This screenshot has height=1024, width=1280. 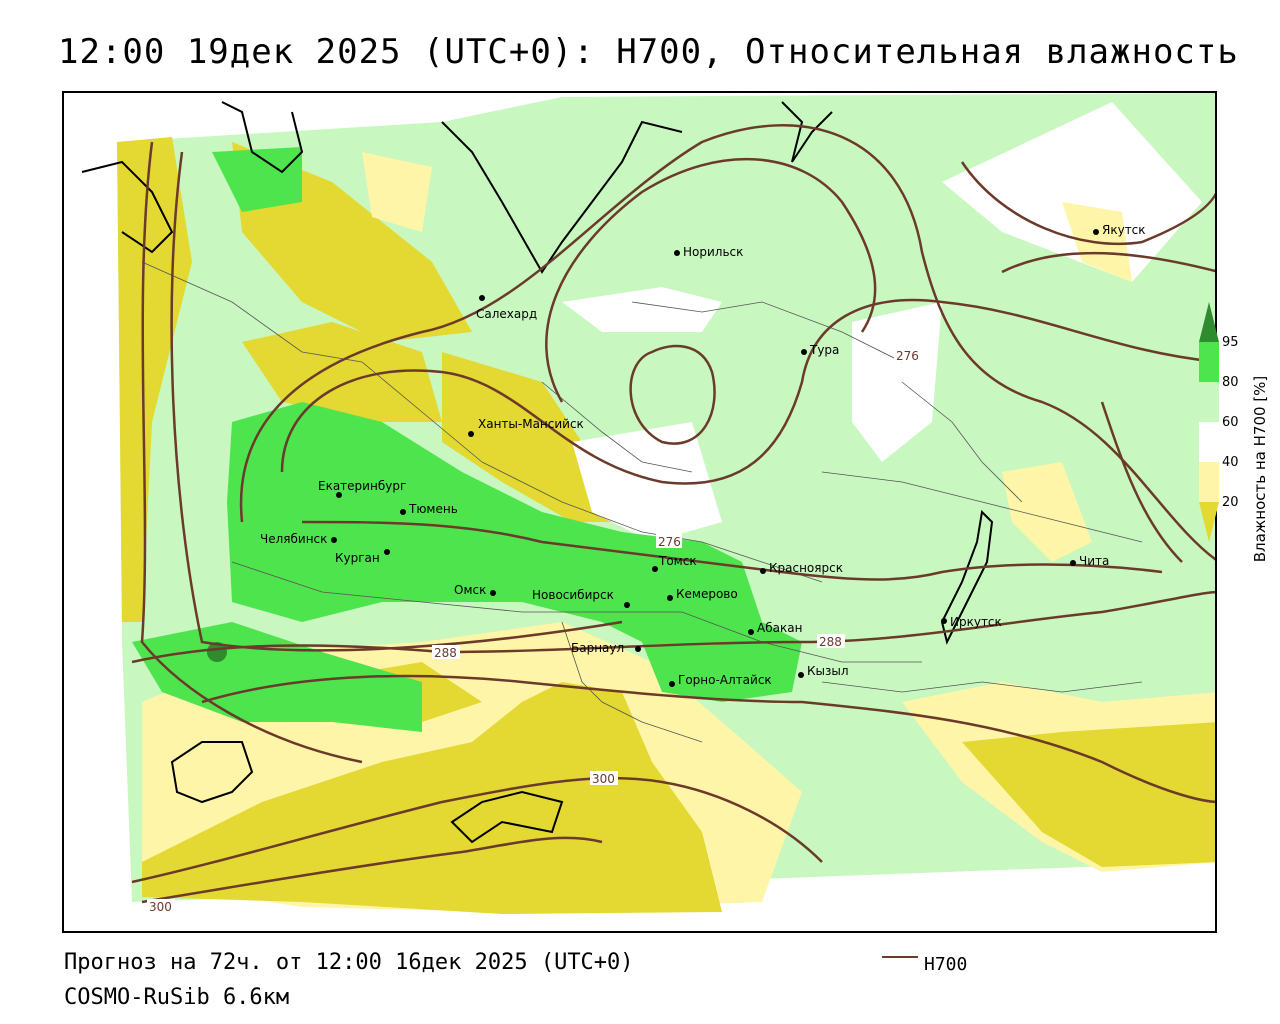 I want to click on dry-belt-south, so click(x=432, y=798).